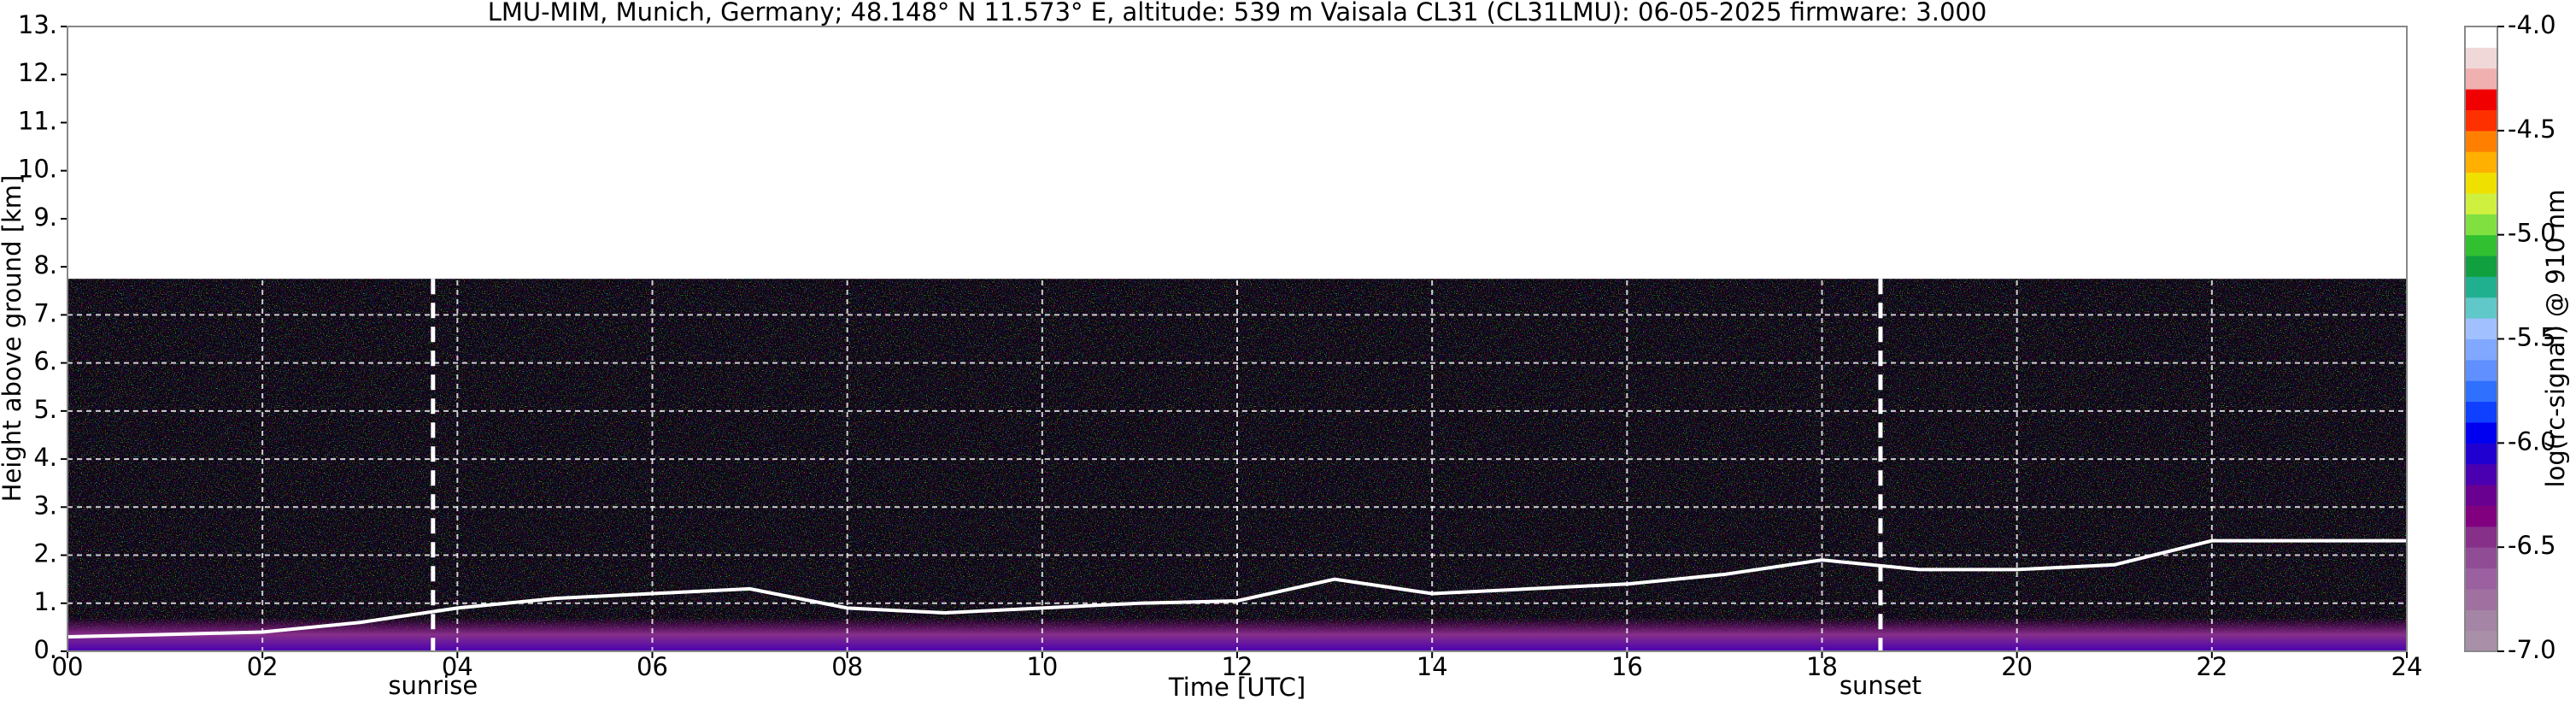  What do you see at coordinates (45, 217) in the screenshot?
I see `y-tick-label: 9.` at bounding box center [45, 217].